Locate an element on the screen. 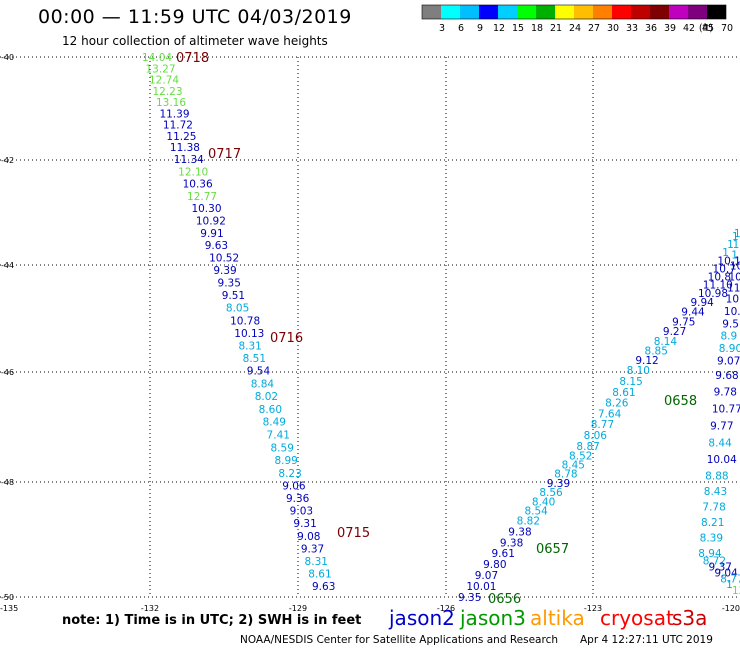 The image size is (740, 650). legend-tick-label: 33 is located at coordinates (632, 28).